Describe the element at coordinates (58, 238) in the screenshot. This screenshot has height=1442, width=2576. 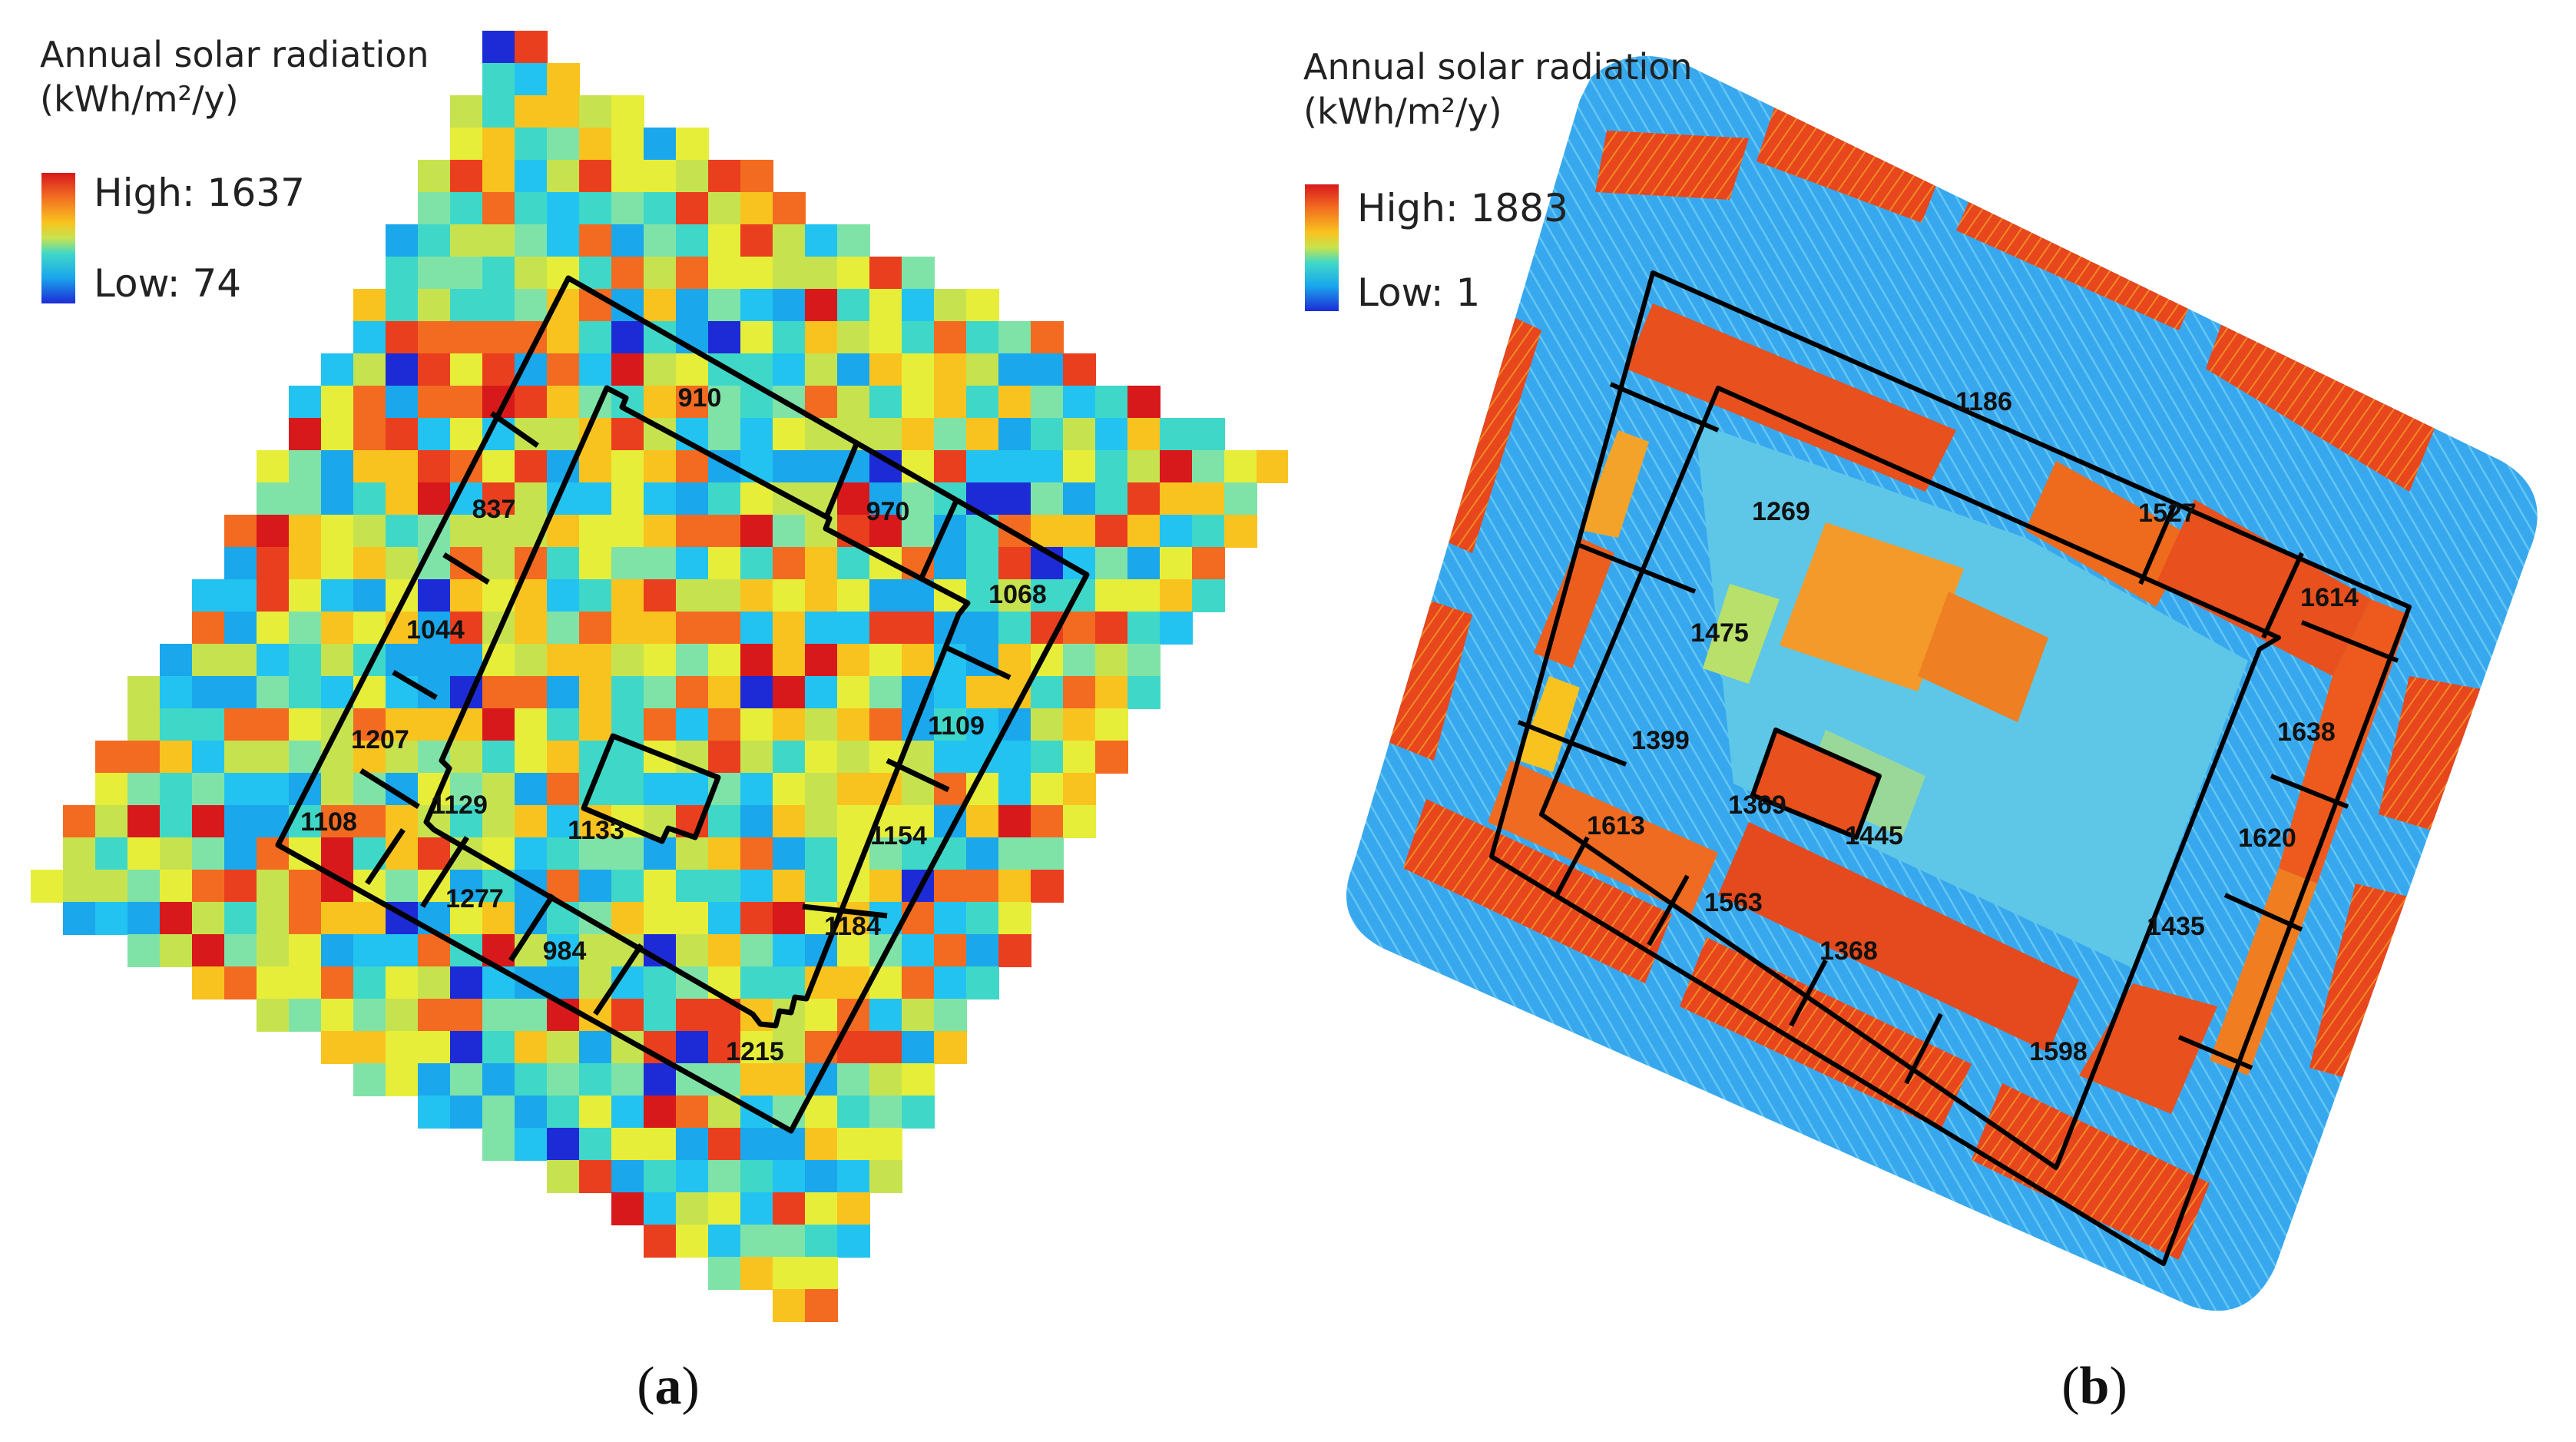
I see `legend-color-ramp` at that location.